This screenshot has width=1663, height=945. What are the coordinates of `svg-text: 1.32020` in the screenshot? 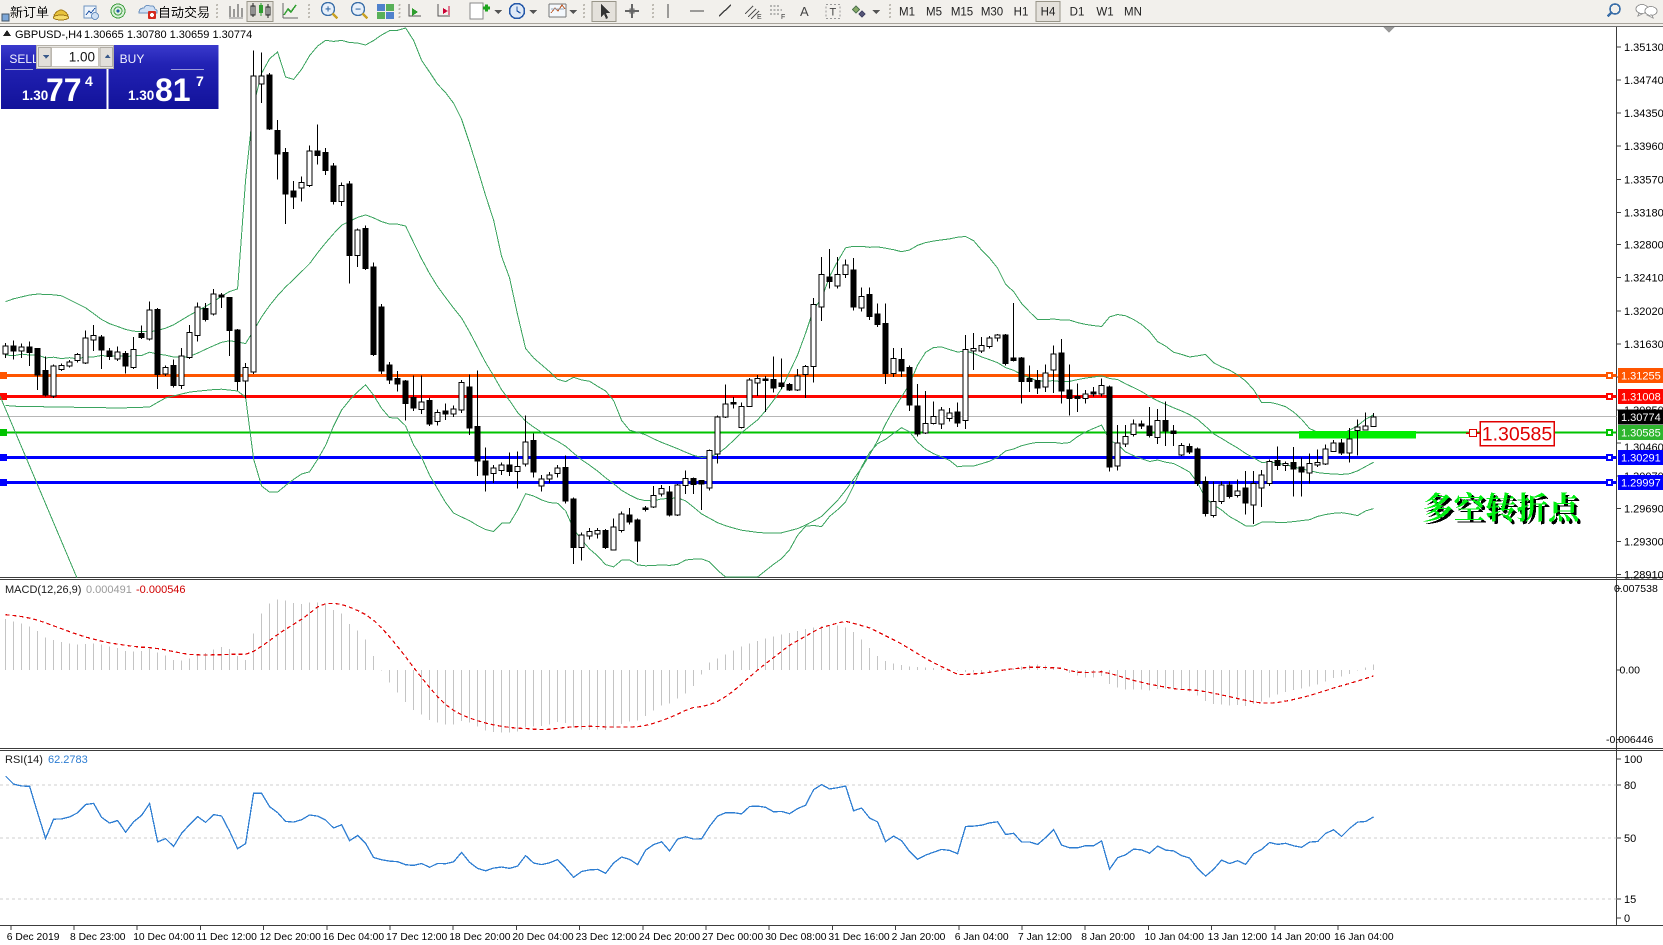 It's located at (1643, 312).